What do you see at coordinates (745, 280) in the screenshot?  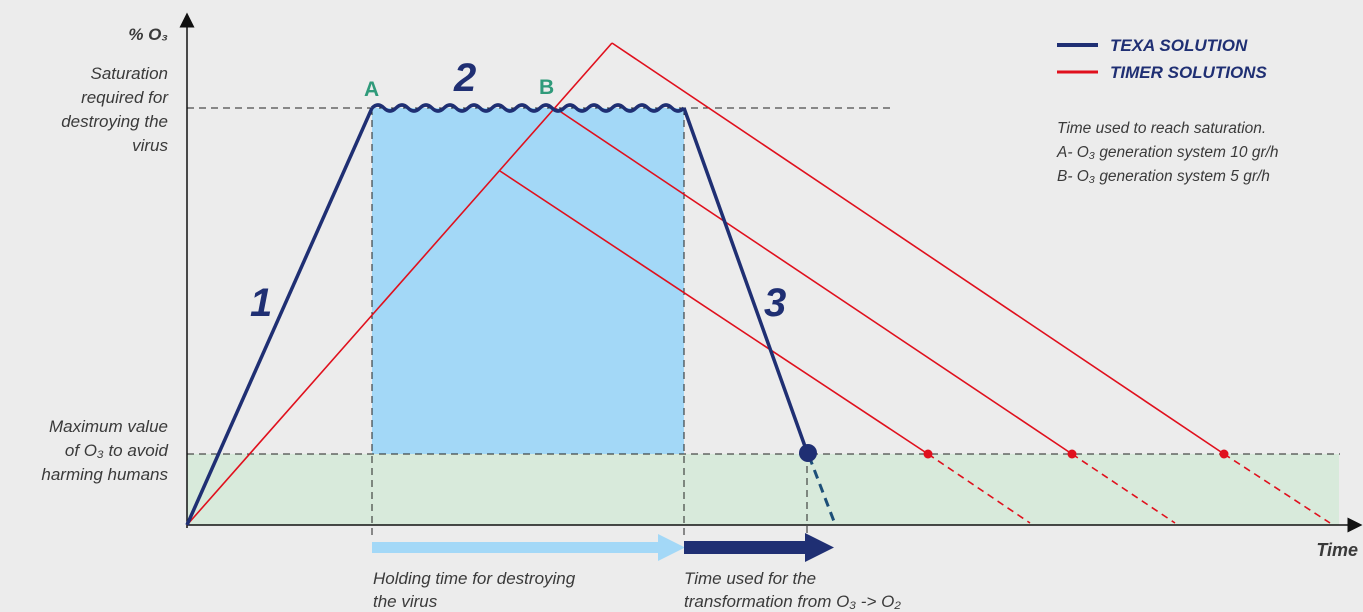 I see `texa-decay-line` at bounding box center [745, 280].